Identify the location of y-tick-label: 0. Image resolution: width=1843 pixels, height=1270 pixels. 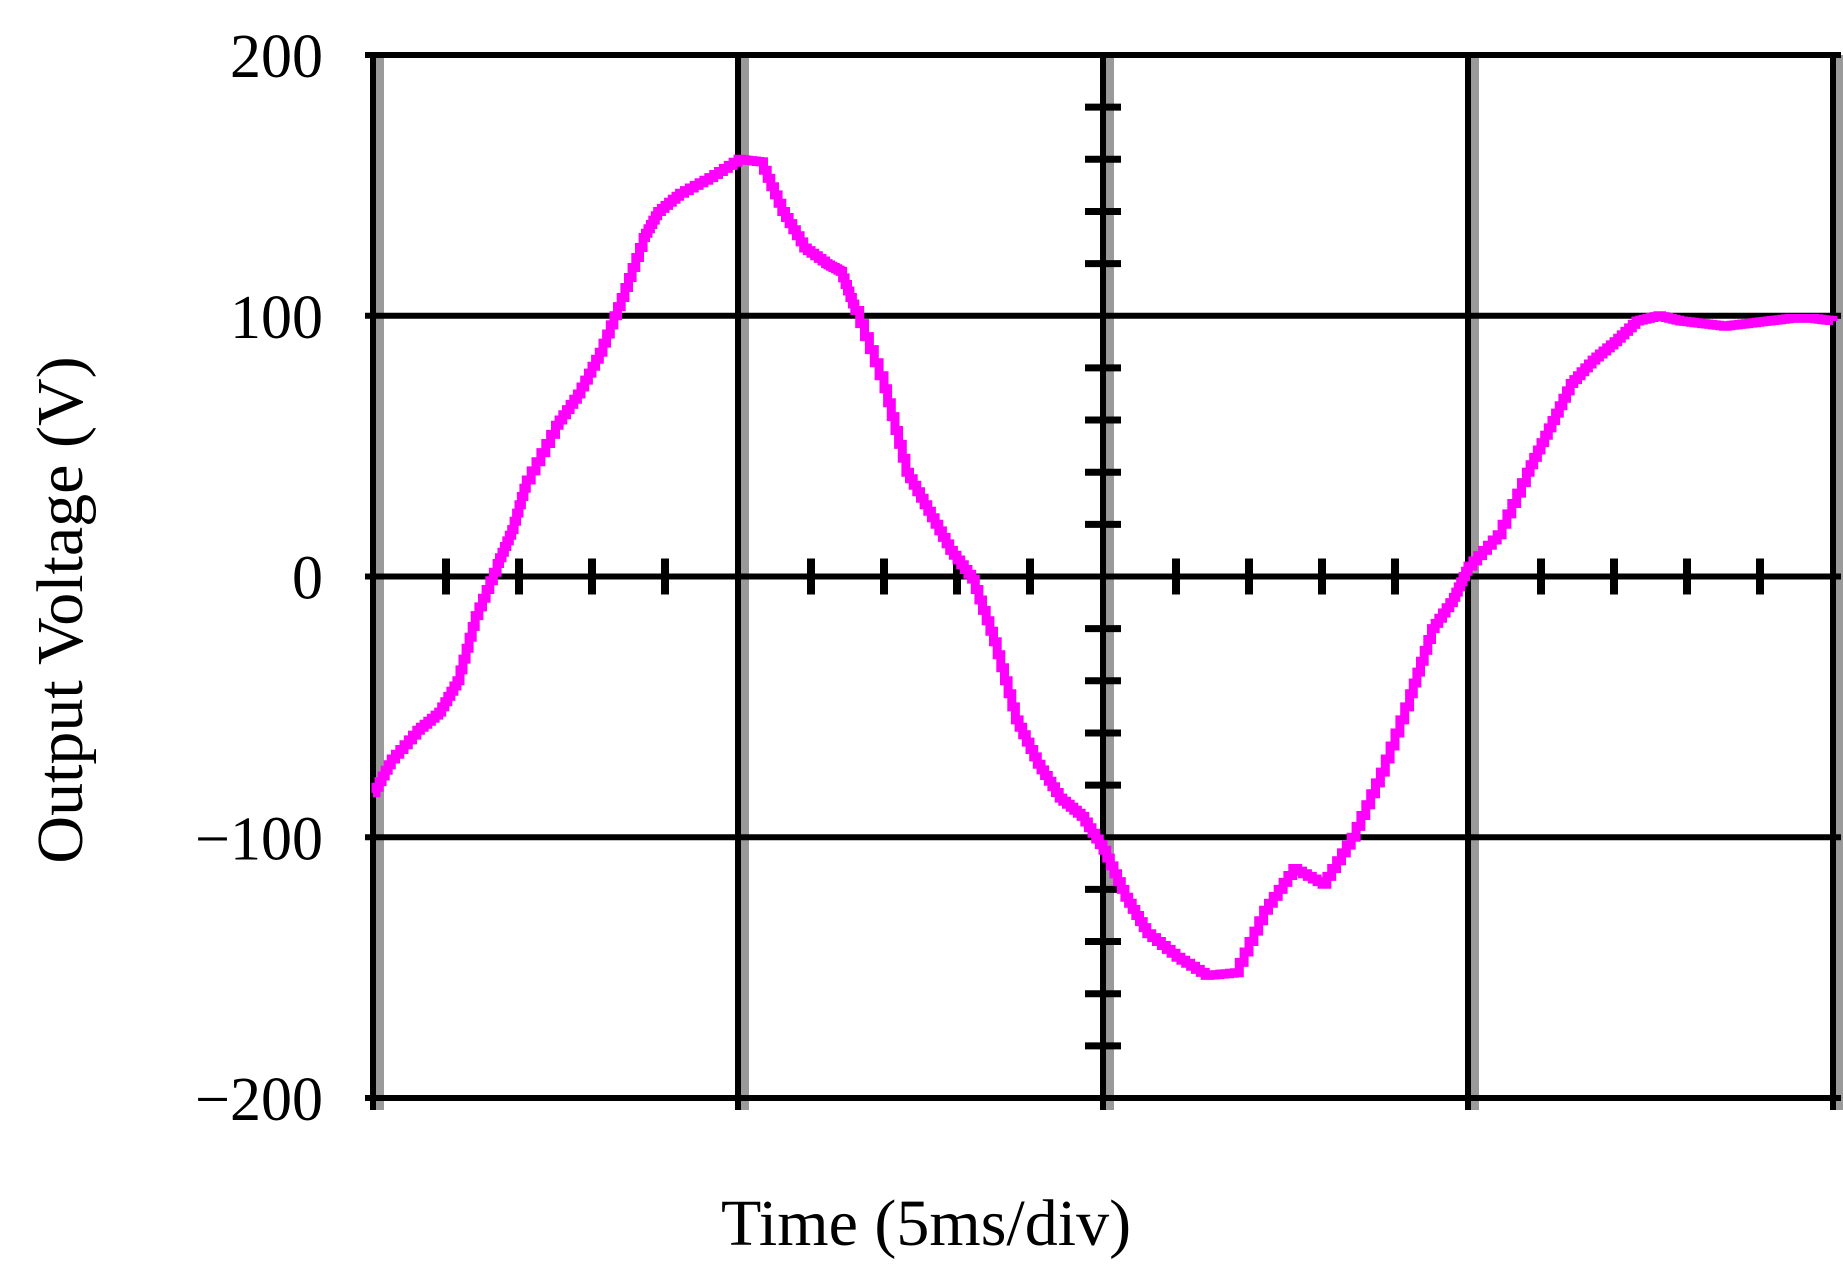
(307, 579).